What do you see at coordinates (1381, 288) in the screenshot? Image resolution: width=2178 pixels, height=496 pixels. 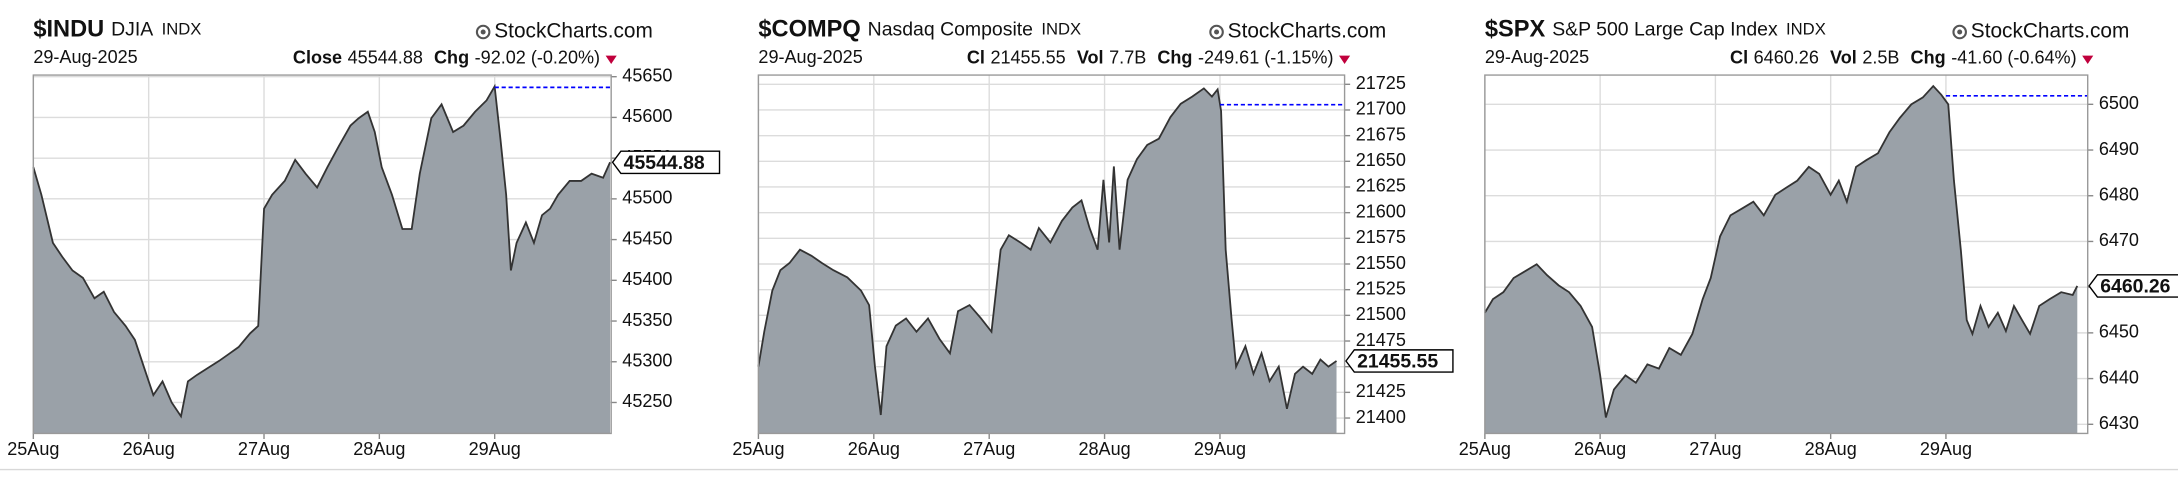 I see `y-tick-label: 21525` at bounding box center [1381, 288].